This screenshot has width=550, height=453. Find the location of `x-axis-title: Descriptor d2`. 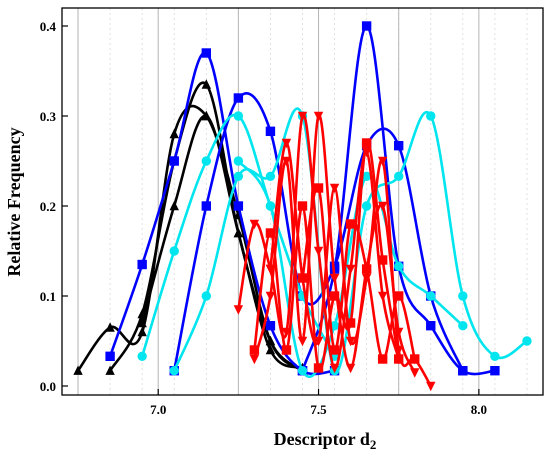

x-axis-title: Descriptor d2 is located at coordinates (325, 440).